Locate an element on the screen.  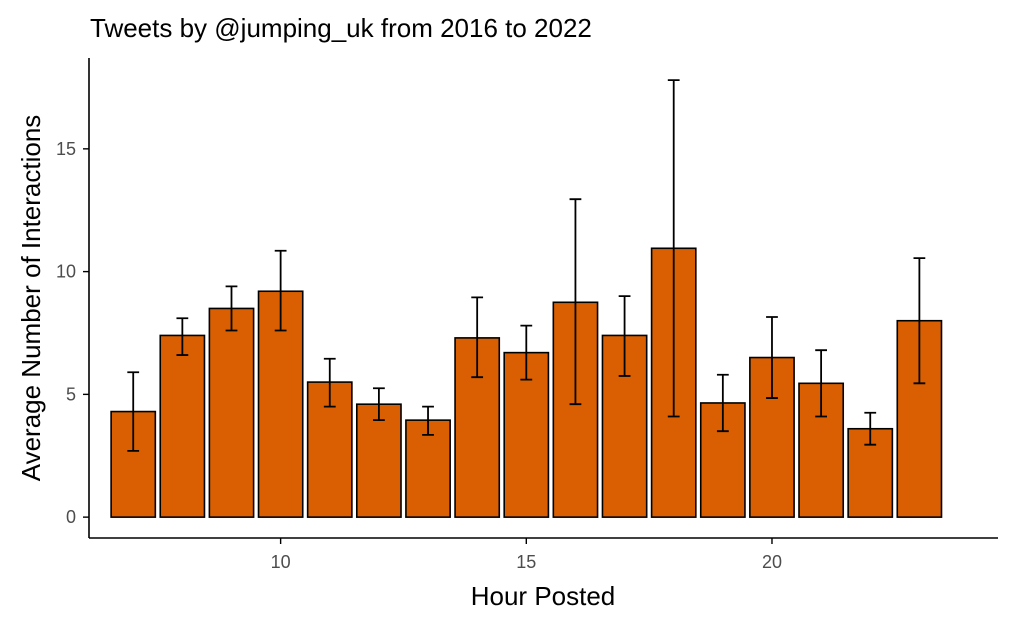
y-tick-label: 0 is located at coordinates (71, 517).